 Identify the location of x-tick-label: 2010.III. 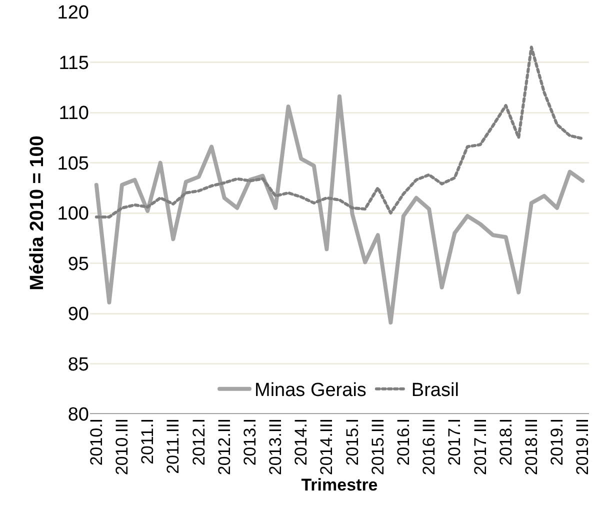
(122, 447).